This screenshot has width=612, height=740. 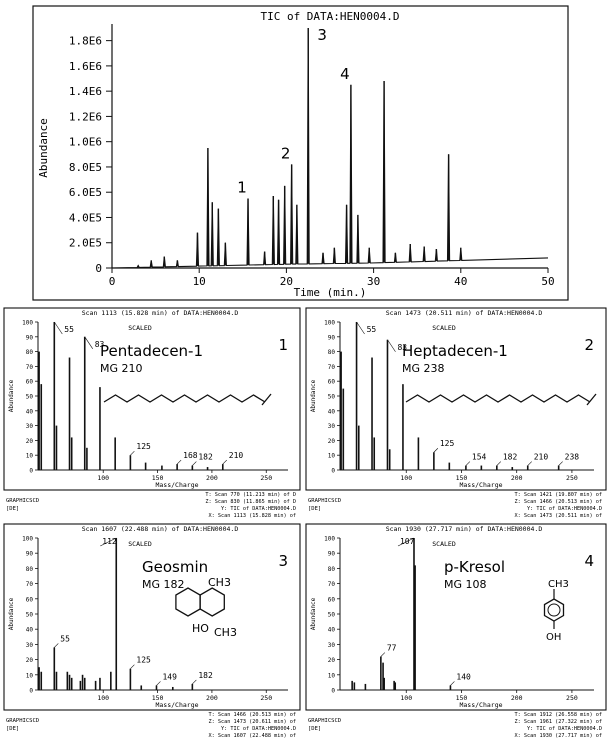 I want to click on tic-y-tick-label: 6.0E5, so click(x=85, y=192).